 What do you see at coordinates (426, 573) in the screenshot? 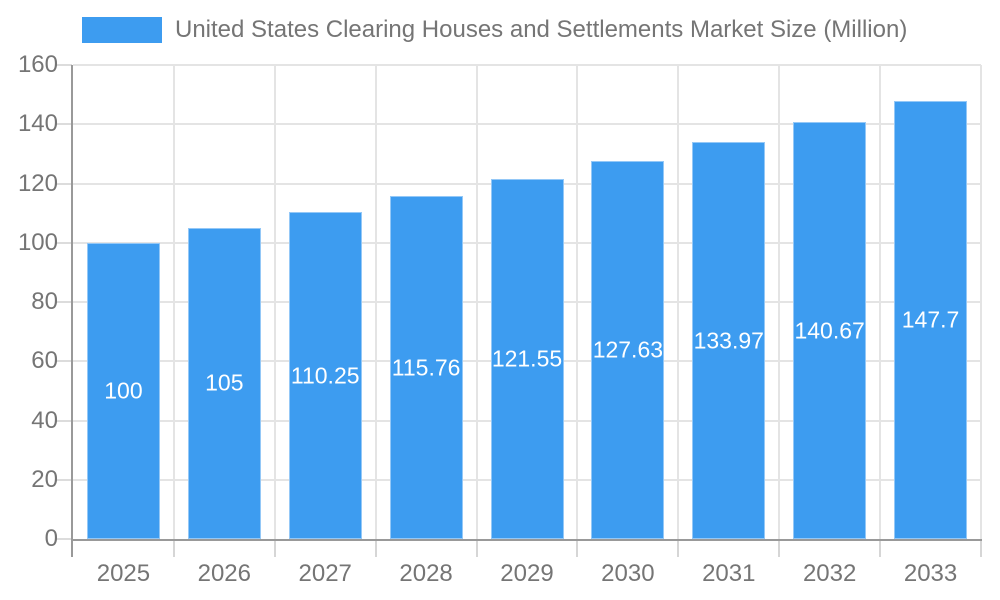
I see `x-tick-label-2028: 2028` at bounding box center [426, 573].